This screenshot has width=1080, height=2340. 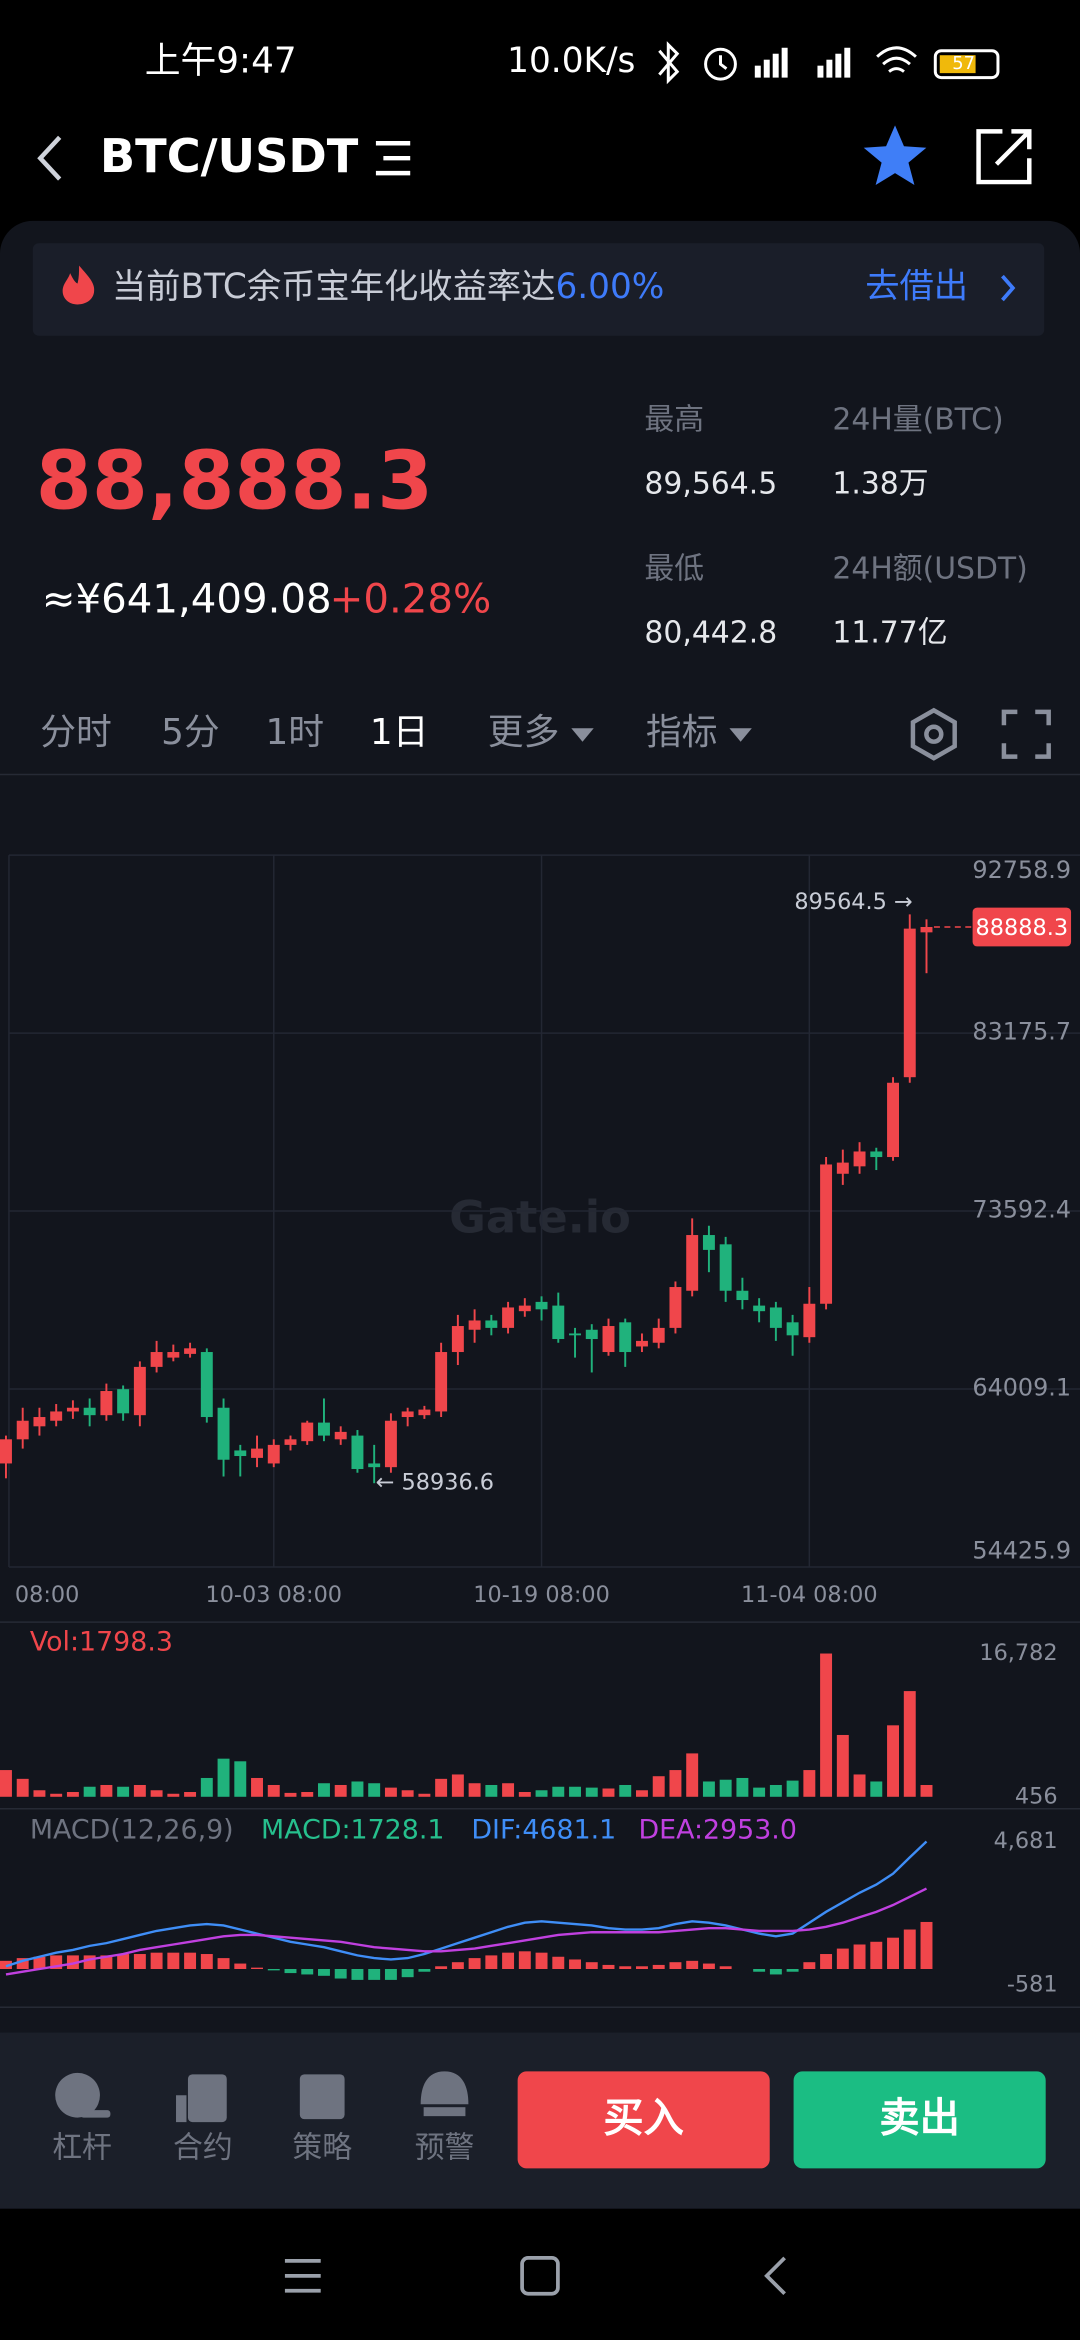 I want to click on favorite-star, so click(x=895, y=155).